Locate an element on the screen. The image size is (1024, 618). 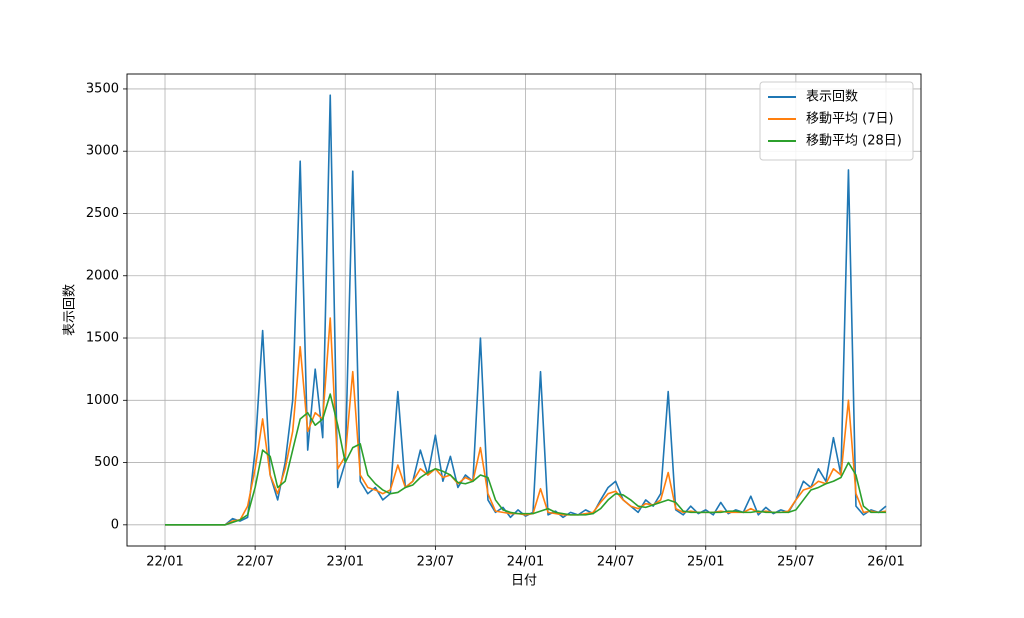
y-tick-label: 0 is located at coordinates (115, 524).